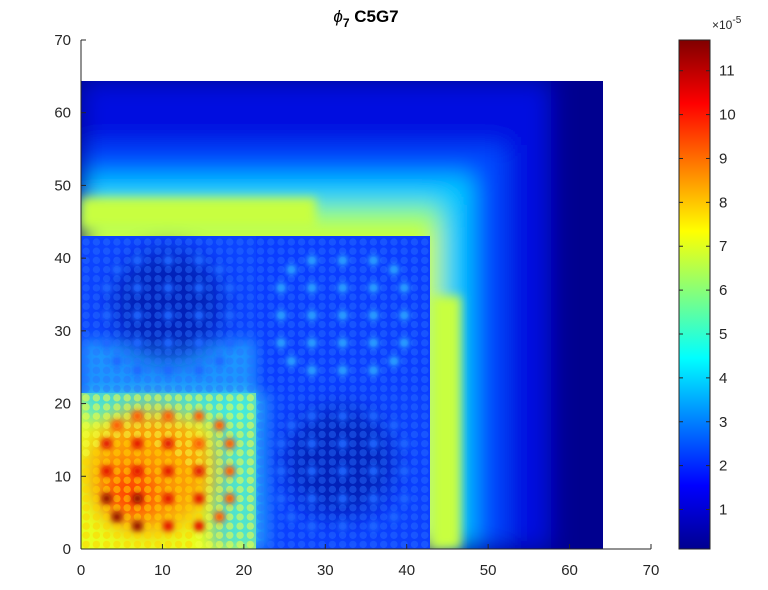 The width and height of the screenshot is (768, 590). I want to click on colorbar-tick-label: 7, so click(723, 246).